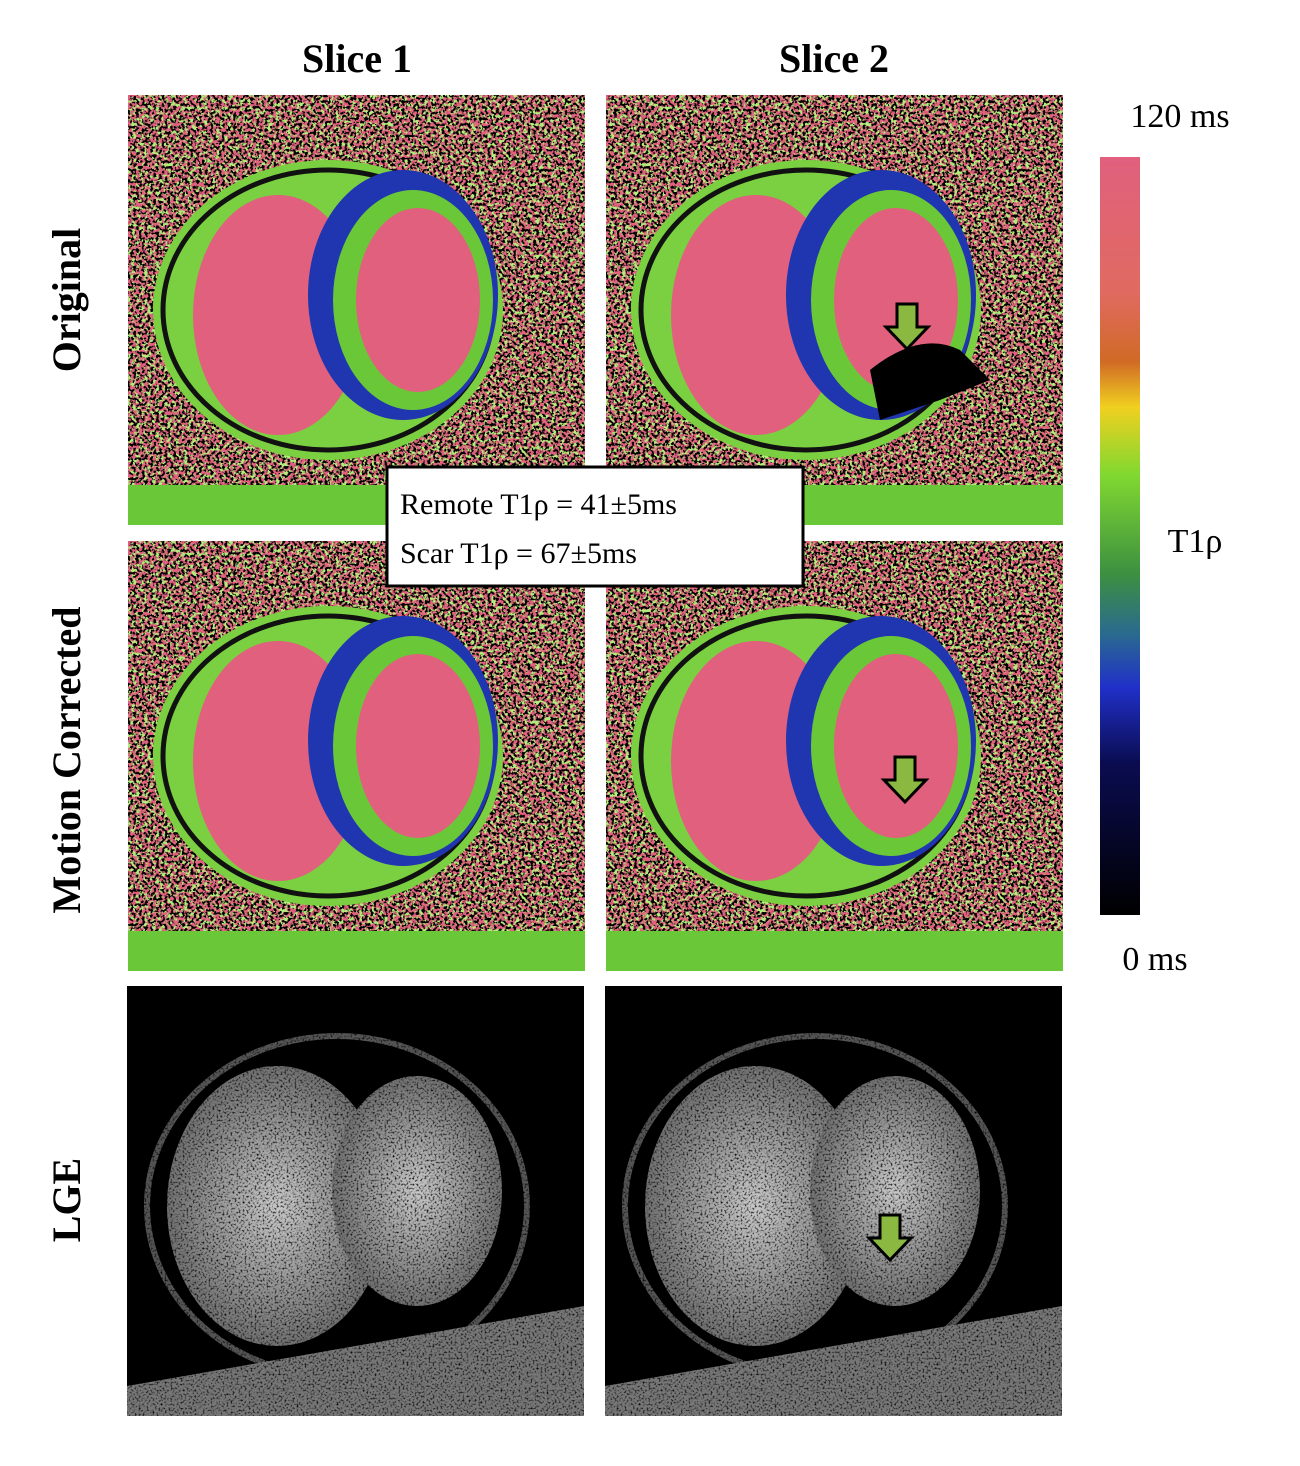  Describe the element at coordinates (1195, 541) in the screenshot. I see `colorbar-label: T1ρ` at that location.